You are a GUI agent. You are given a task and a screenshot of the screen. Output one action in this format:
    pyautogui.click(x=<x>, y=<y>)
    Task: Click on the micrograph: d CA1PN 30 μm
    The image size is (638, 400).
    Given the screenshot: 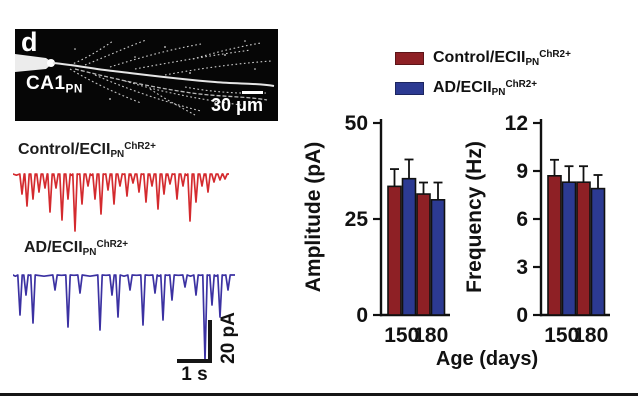 What is the action you would take?
    pyautogui.click(x=146, y=74)
    